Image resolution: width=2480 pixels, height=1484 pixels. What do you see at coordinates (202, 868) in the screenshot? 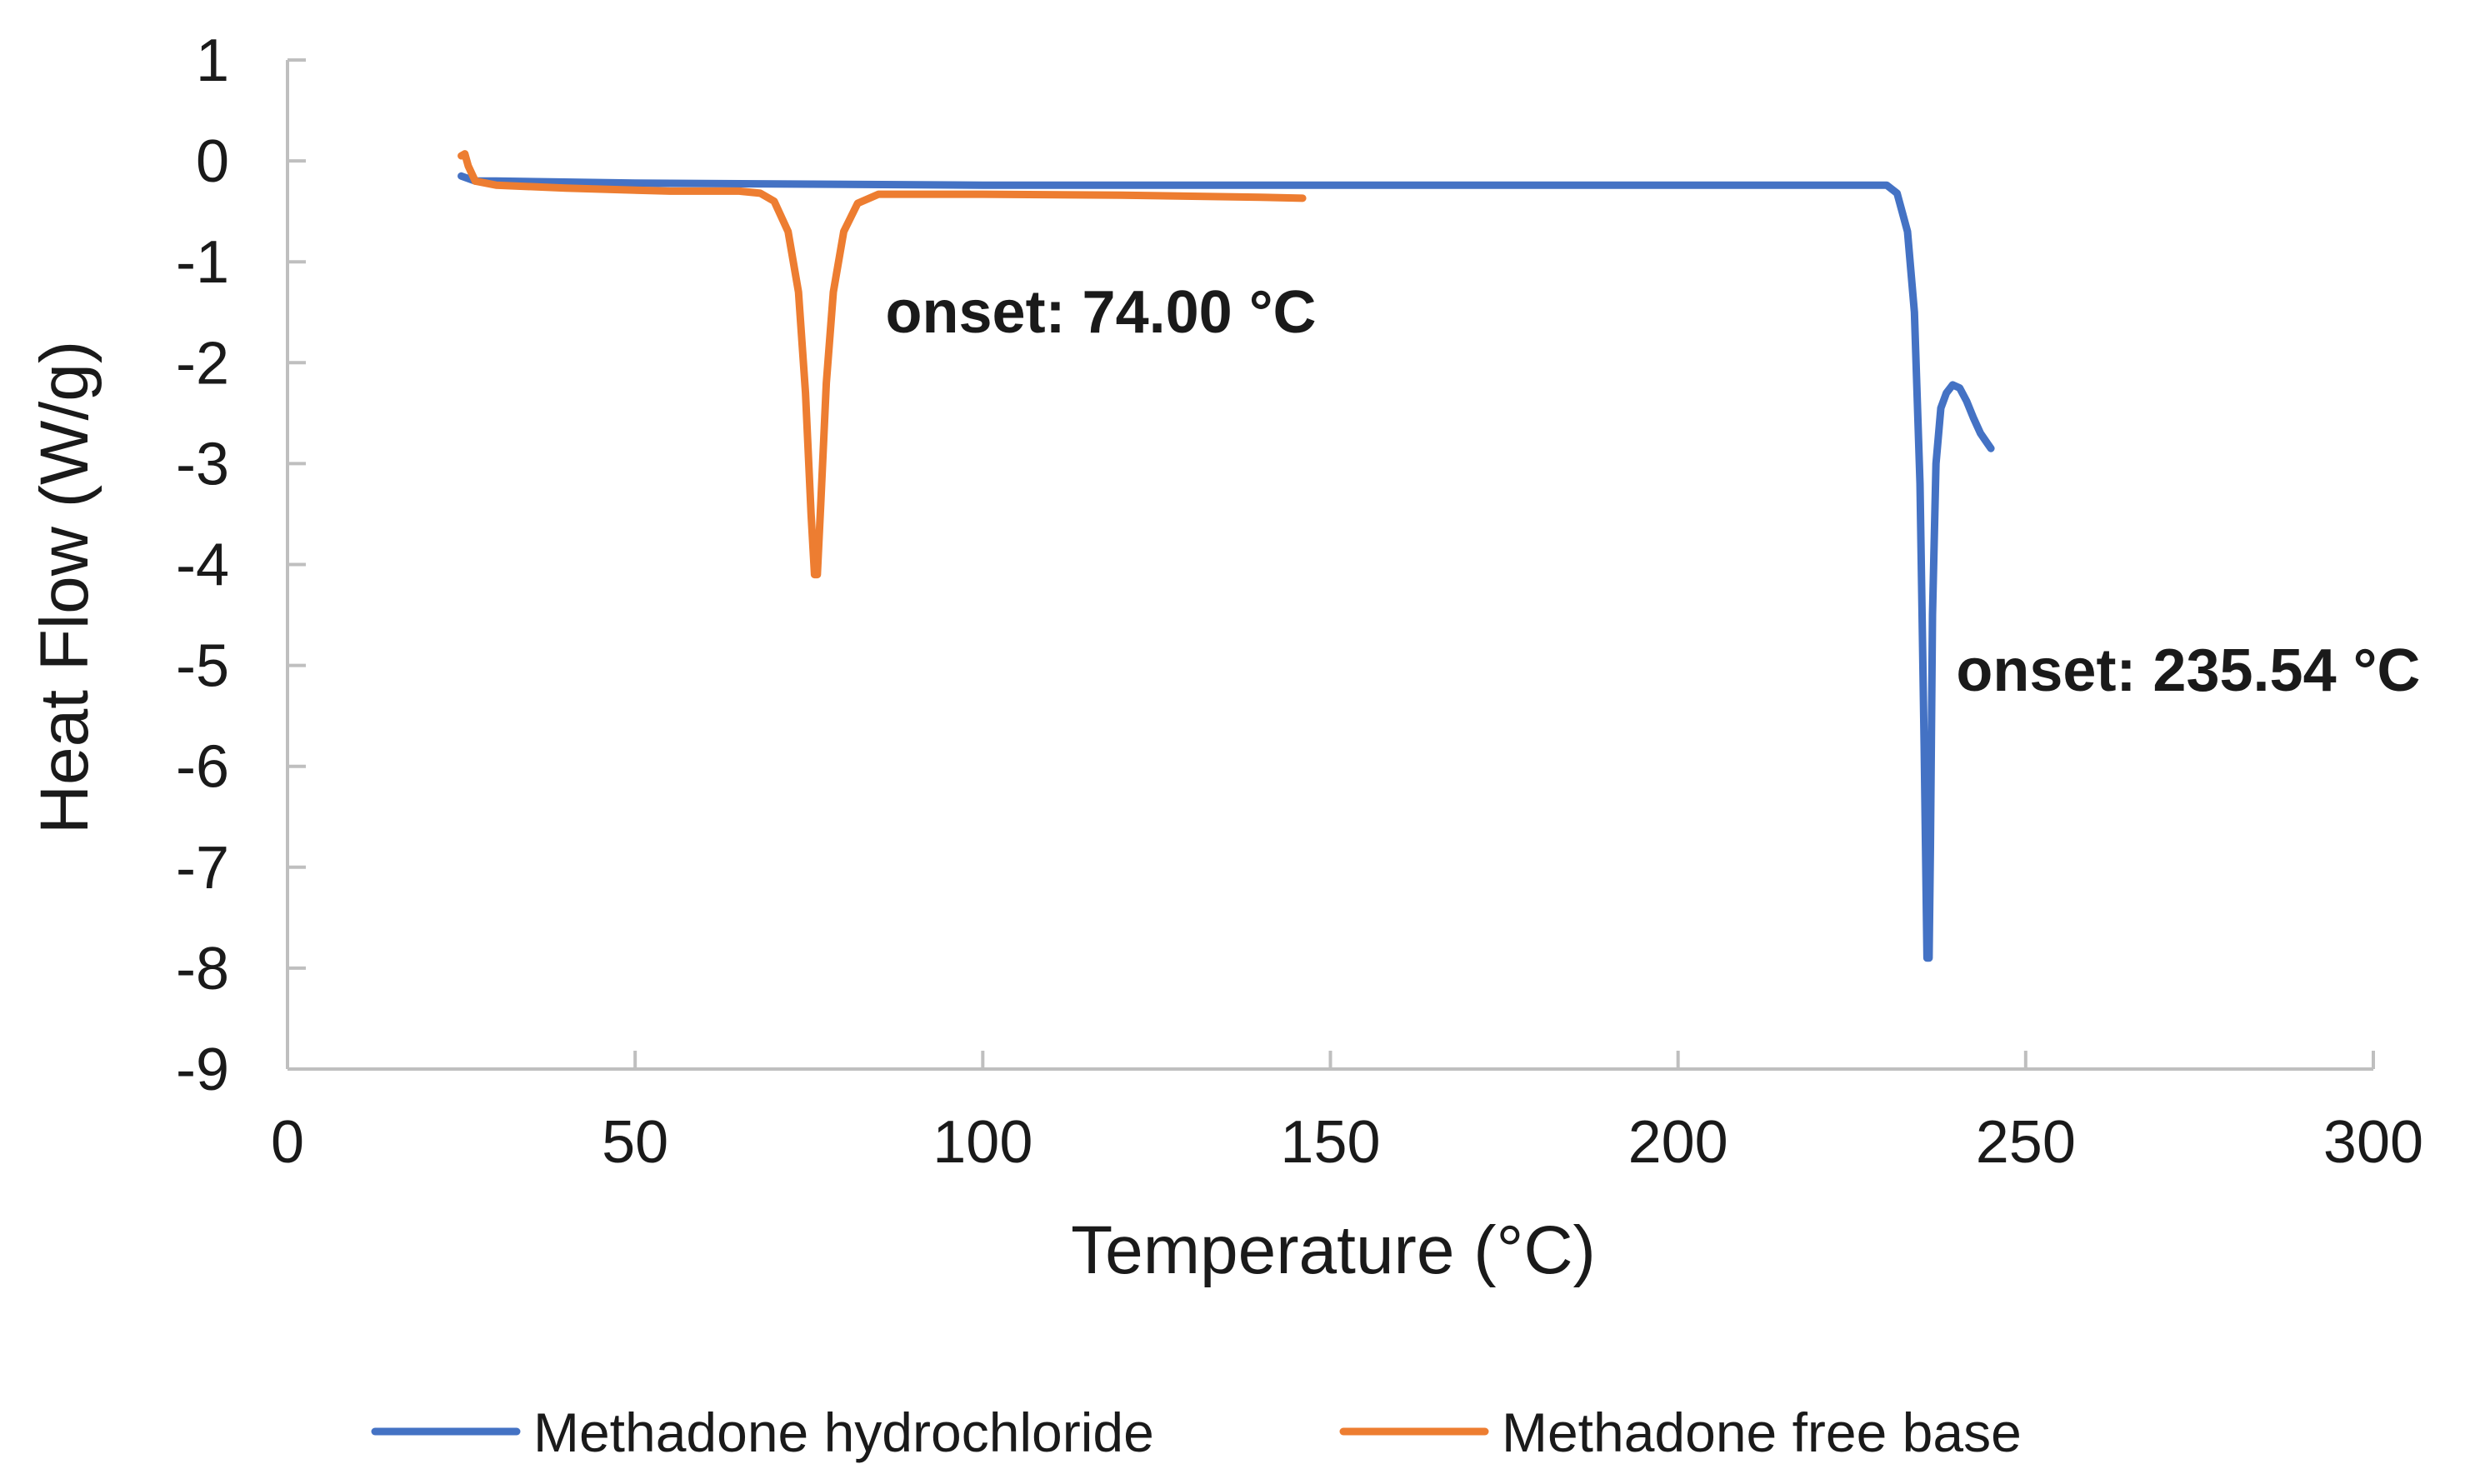
I see `y-tick-label: -7` at bounding box center [202, 868].